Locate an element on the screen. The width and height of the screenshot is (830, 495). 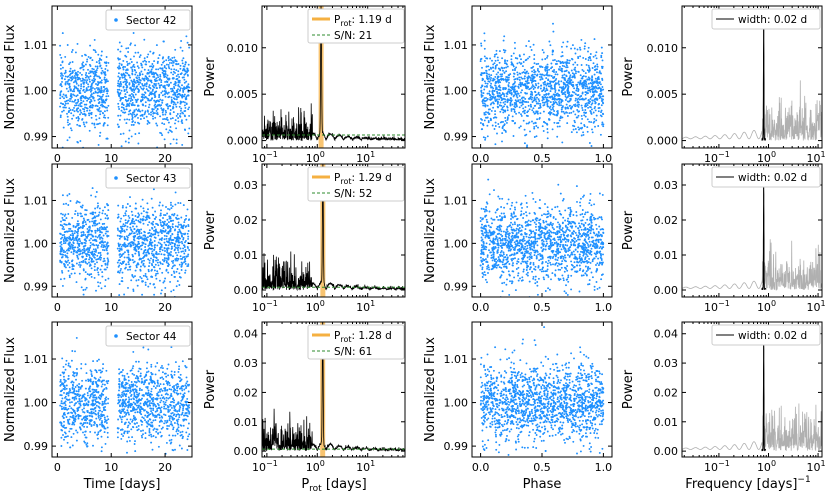
tick-base: 10 is located at coordinates (764, 158).